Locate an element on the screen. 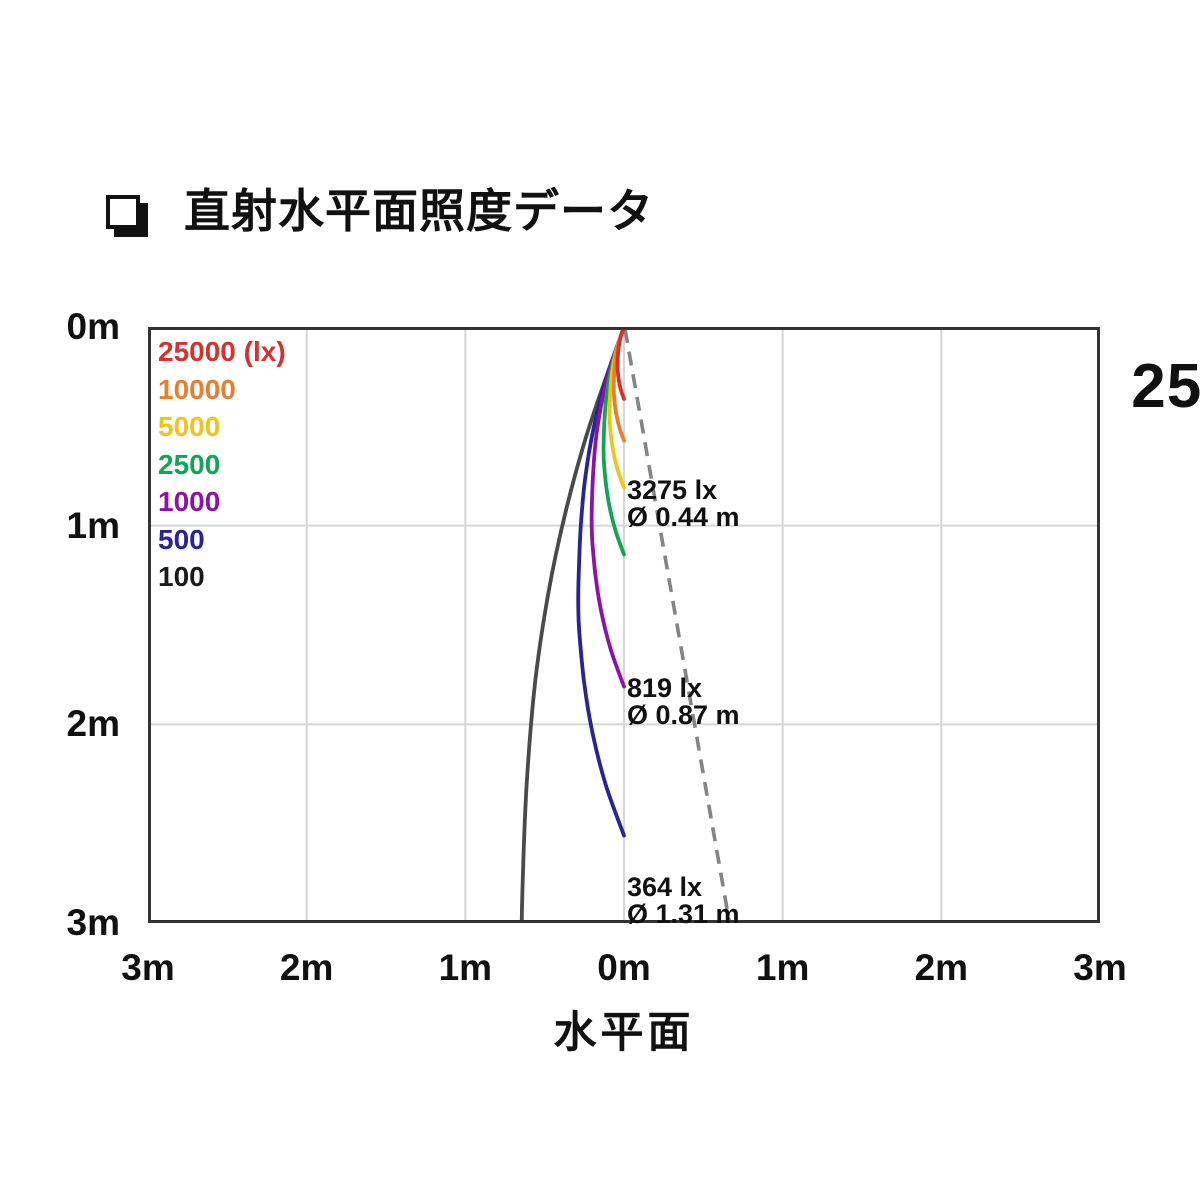 The image size is (1200, 1200). x-tick-label-0: 3m is located at coordinates (148, 967).